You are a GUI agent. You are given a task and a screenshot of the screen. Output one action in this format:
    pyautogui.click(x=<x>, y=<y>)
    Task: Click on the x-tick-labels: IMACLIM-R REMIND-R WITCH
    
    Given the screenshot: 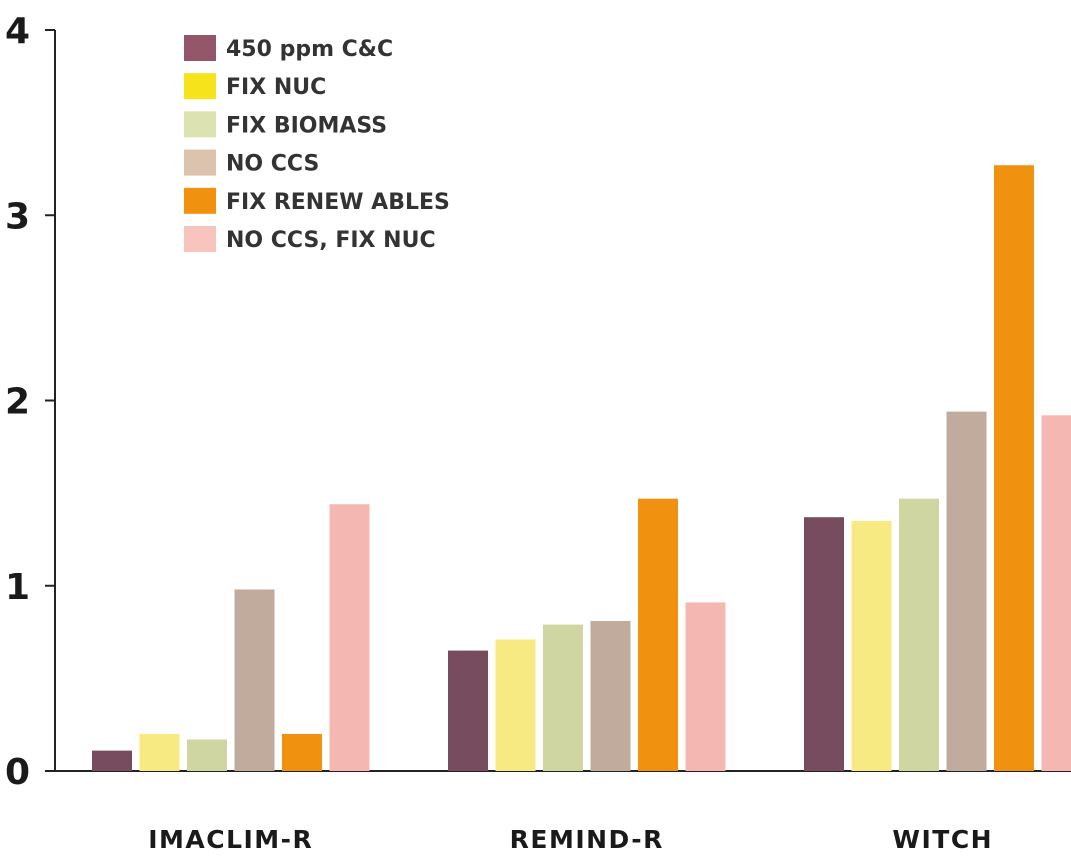 What is the action you would take?
    pyautogui.click(x=570, y=839)
    